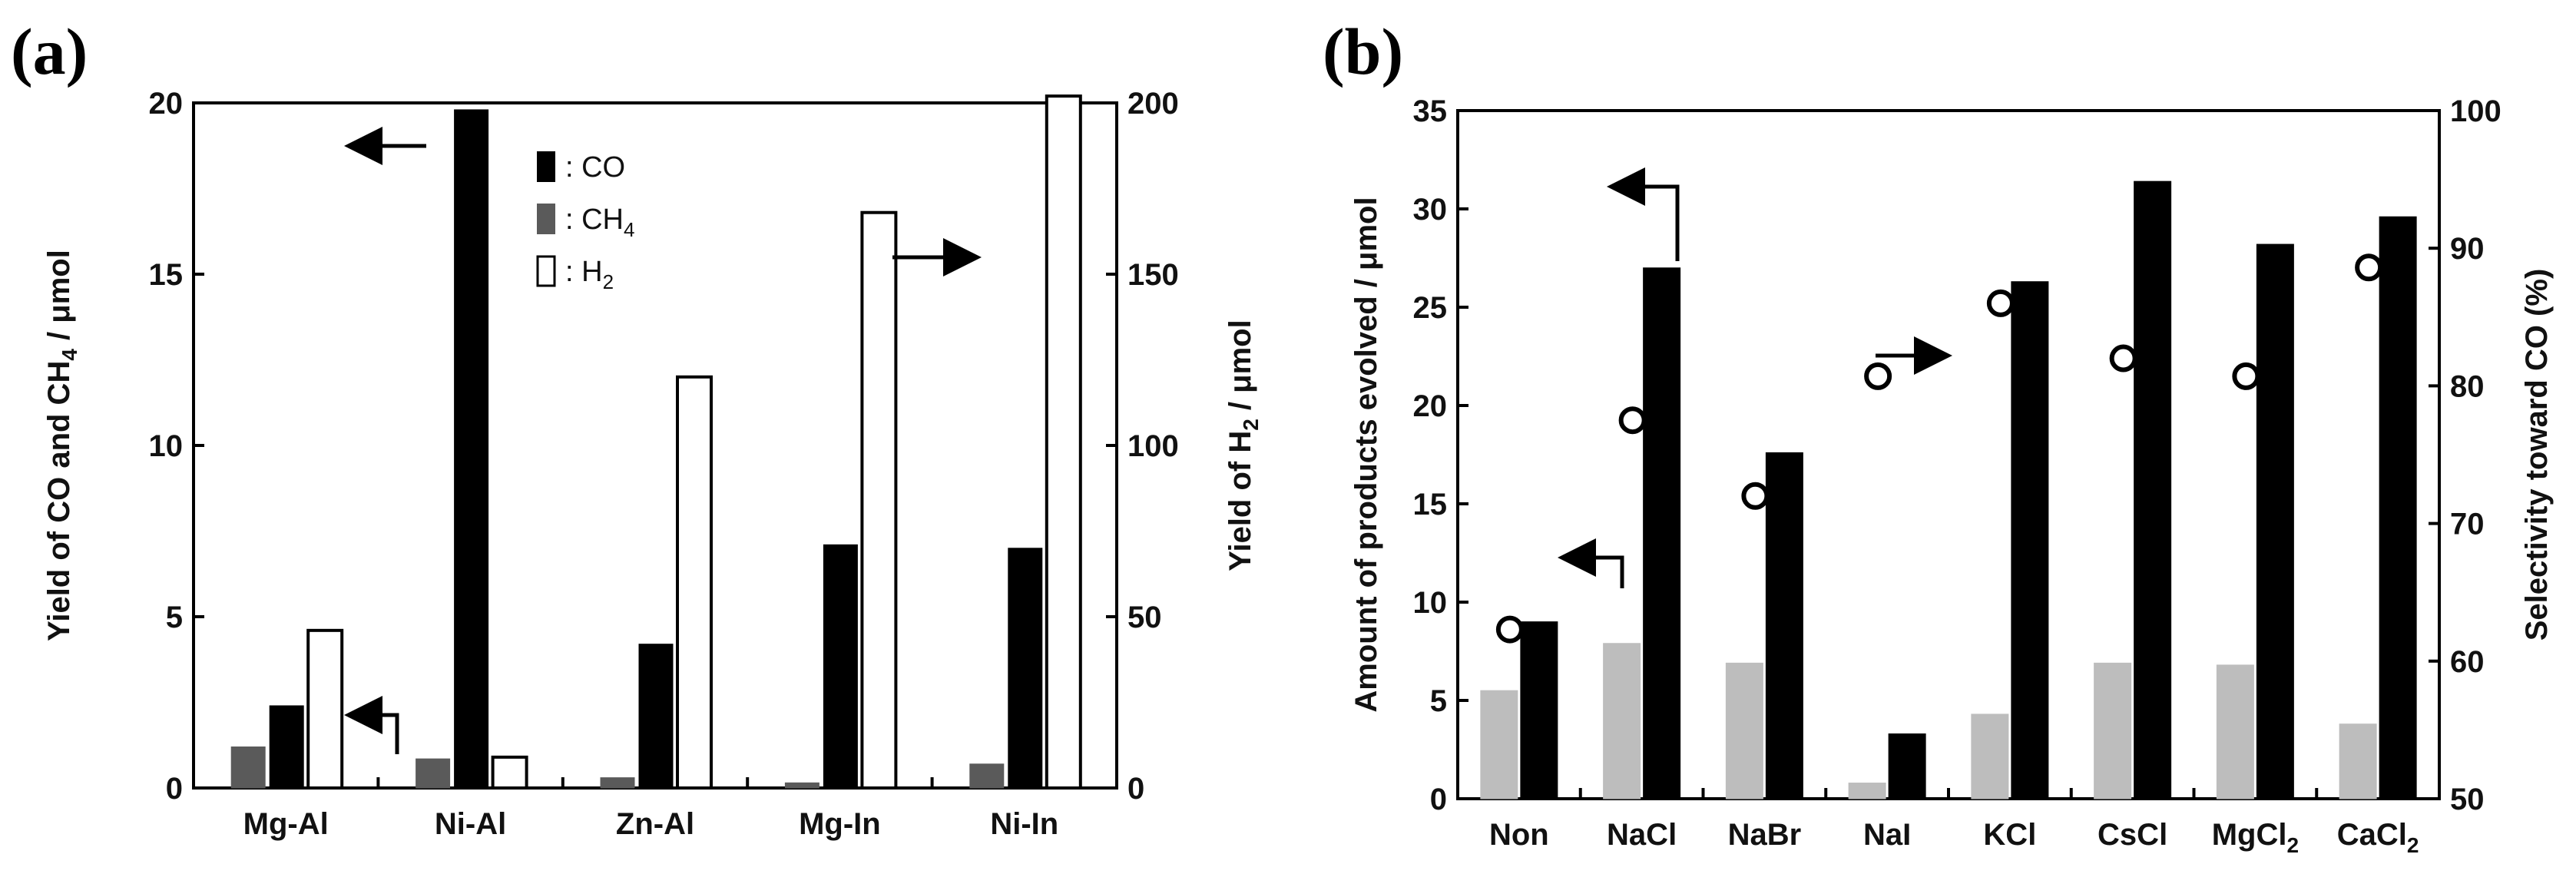 This screenshot has width=2576, height=874. I want to click on panel-b-category-text: NaBr, so click(1765, 835).